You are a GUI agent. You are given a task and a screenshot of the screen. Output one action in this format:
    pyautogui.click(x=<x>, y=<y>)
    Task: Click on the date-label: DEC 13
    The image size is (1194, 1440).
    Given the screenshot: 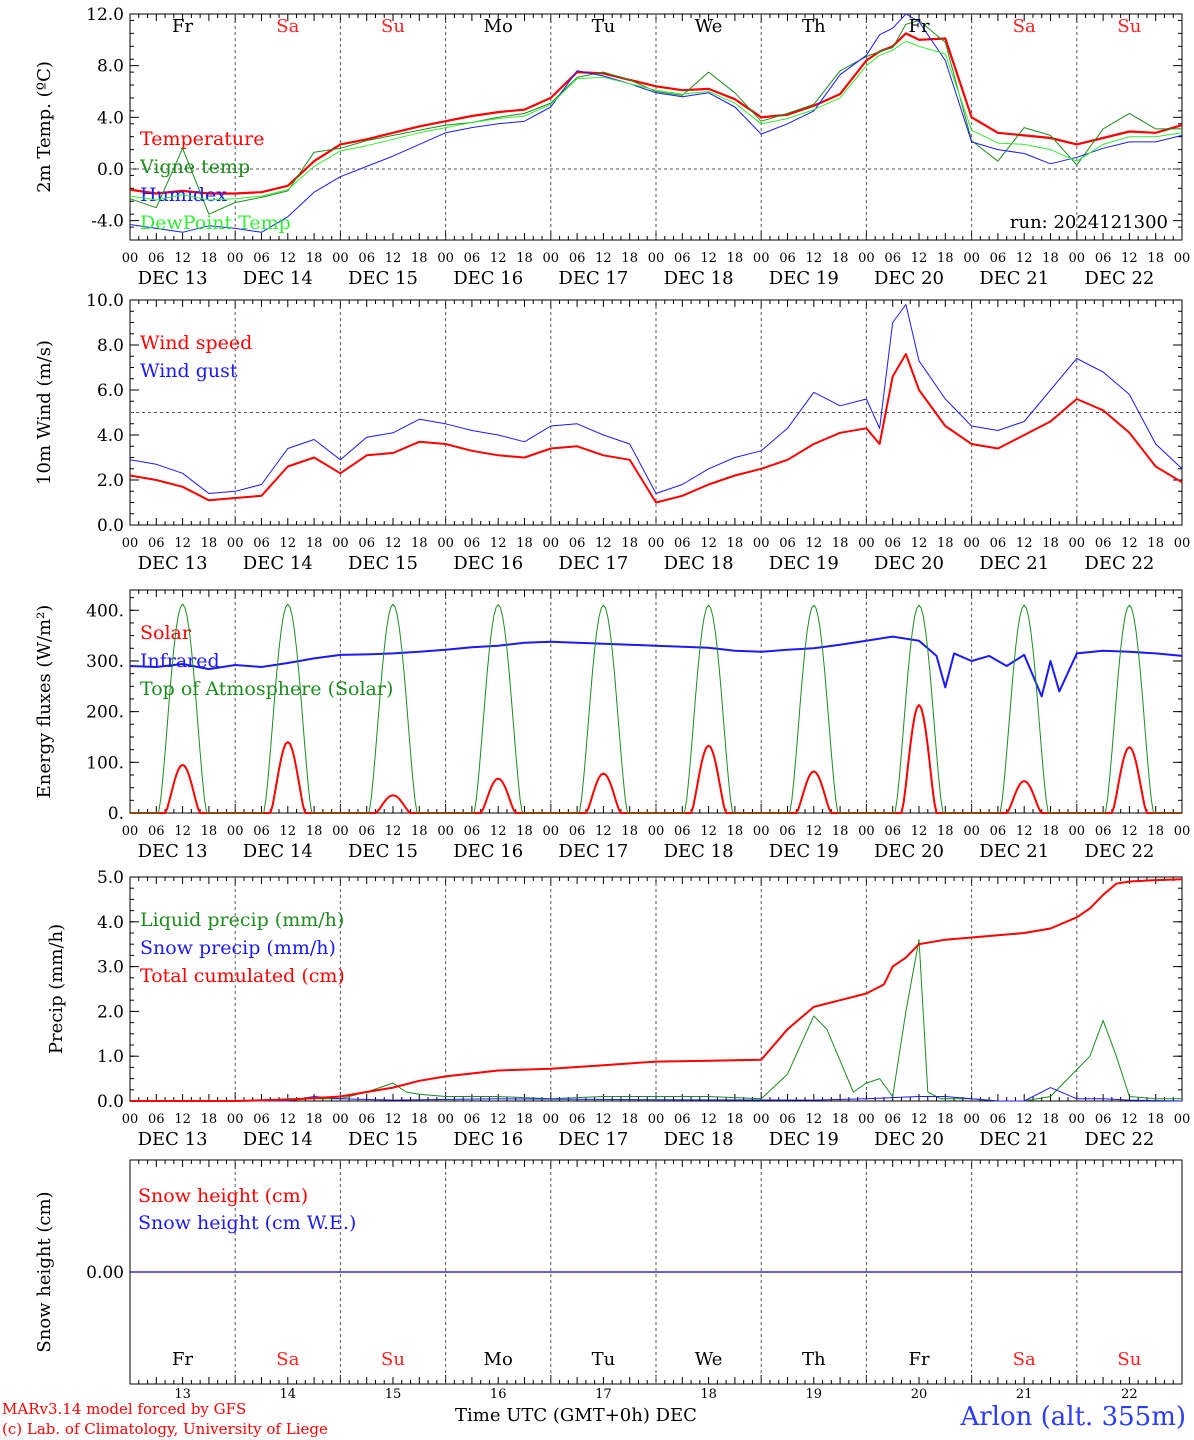 What is the action you would take?
    pyautogui.click(x=173, y=563)
    